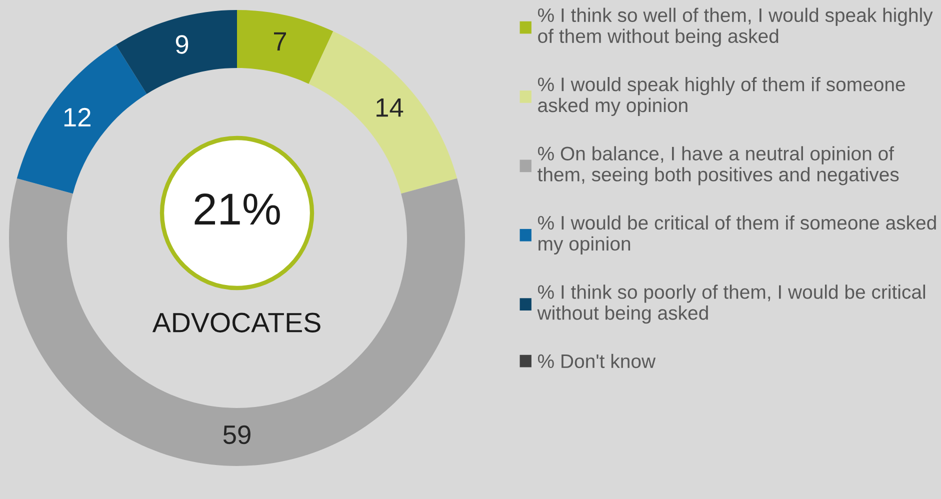 This screenshot has width=941, height=499. Describe the element at coordinates (731, 304) in the screenshot. I see `legend-label: % I think so poorly of them, I would be critical without being asked` at that location.